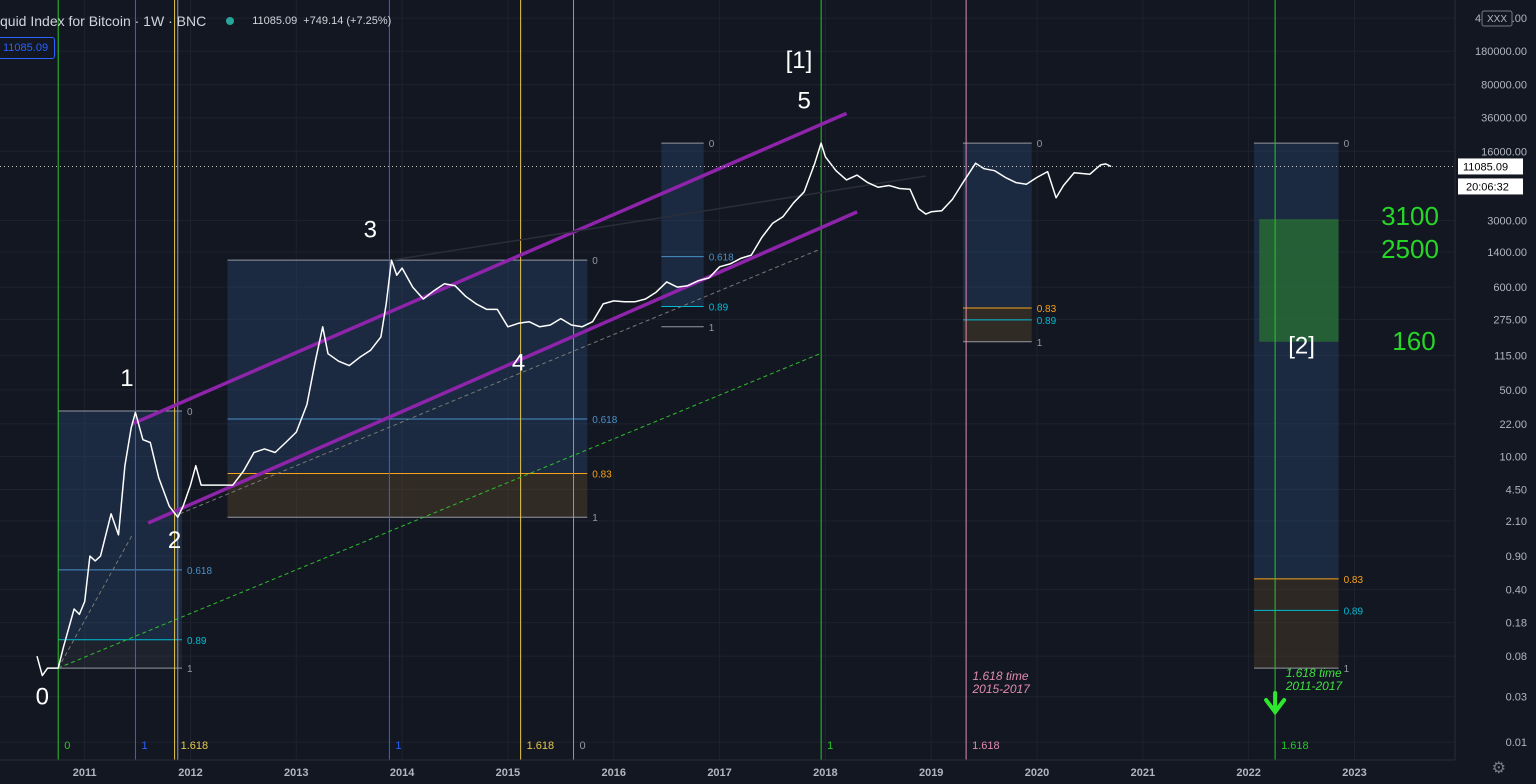 This screenshot has width=1536, height=784. Describe the element at coordinates (296, 773) in the screenshot. I see `year-tick: 2013` at that location.